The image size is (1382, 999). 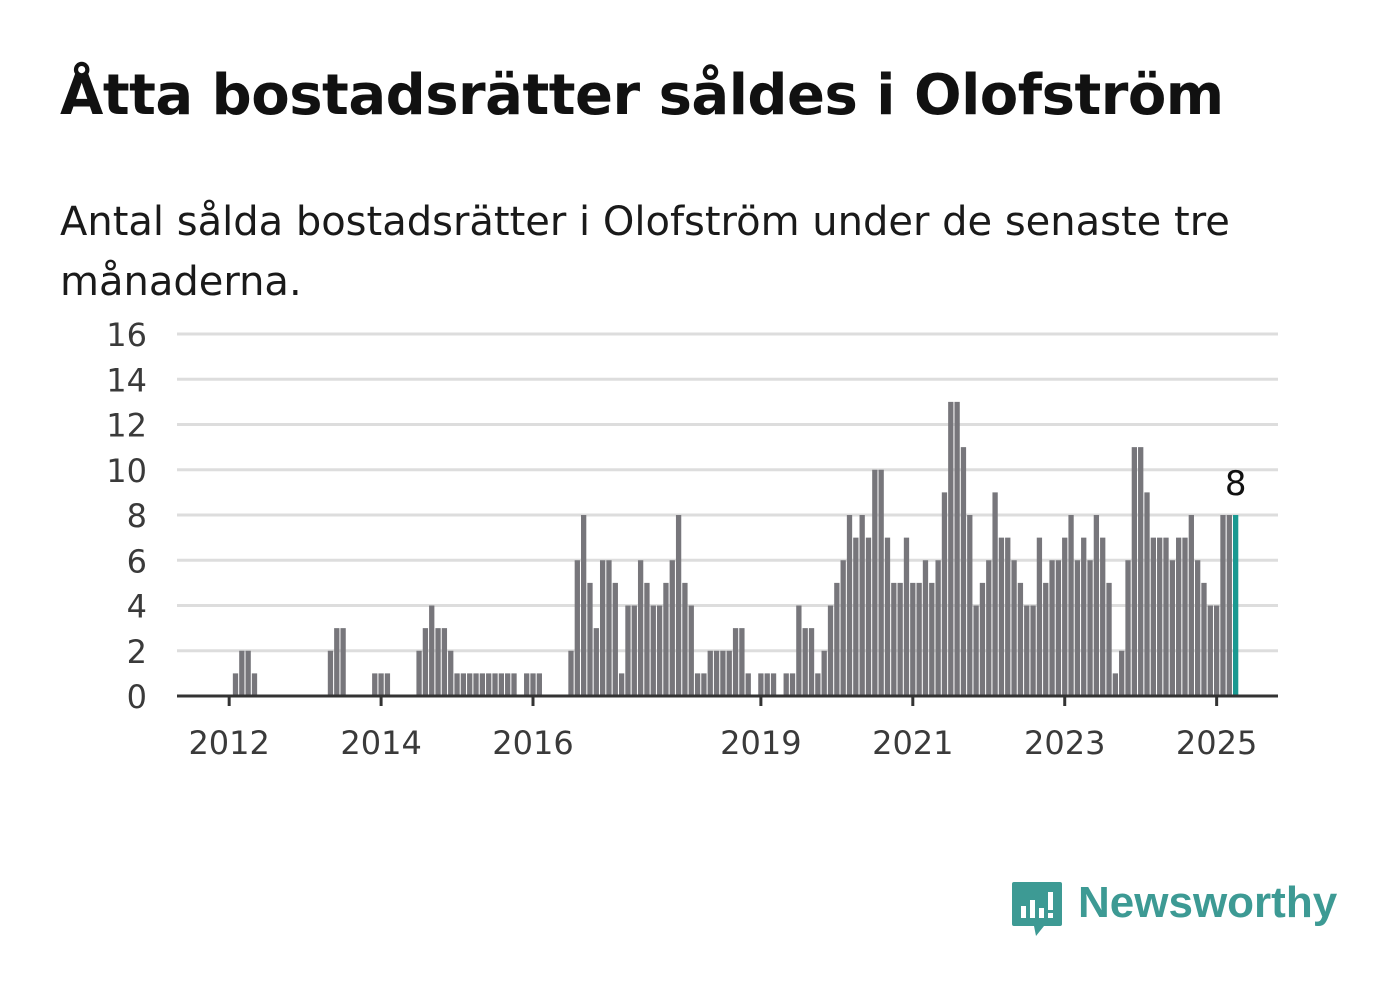 I want to click on y-tick-label: 0, so click(x=137, y=697).